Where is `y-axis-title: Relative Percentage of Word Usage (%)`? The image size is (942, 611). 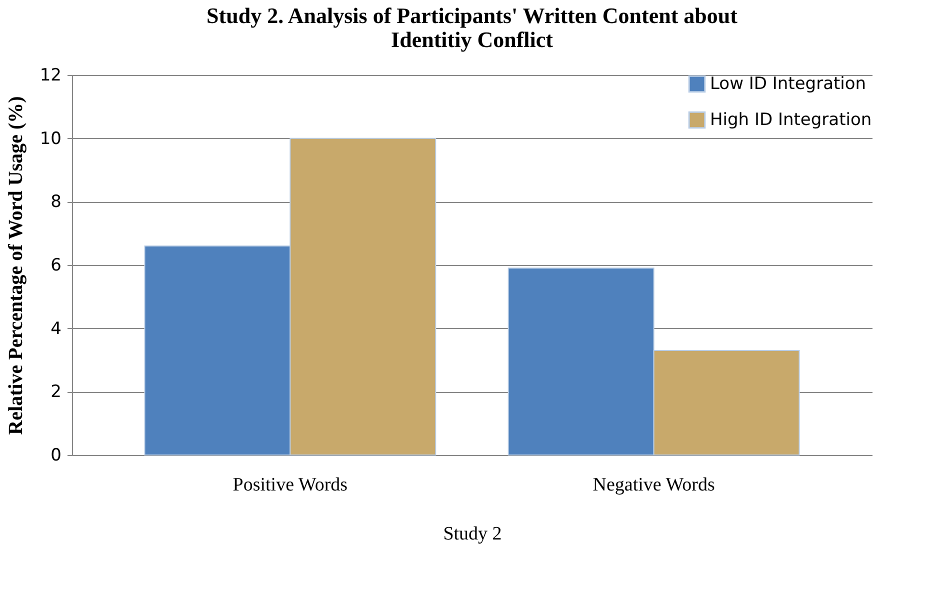
y-axis-title: Relative Percentage of Word Usage (%) is located at coordinates (15, 265).